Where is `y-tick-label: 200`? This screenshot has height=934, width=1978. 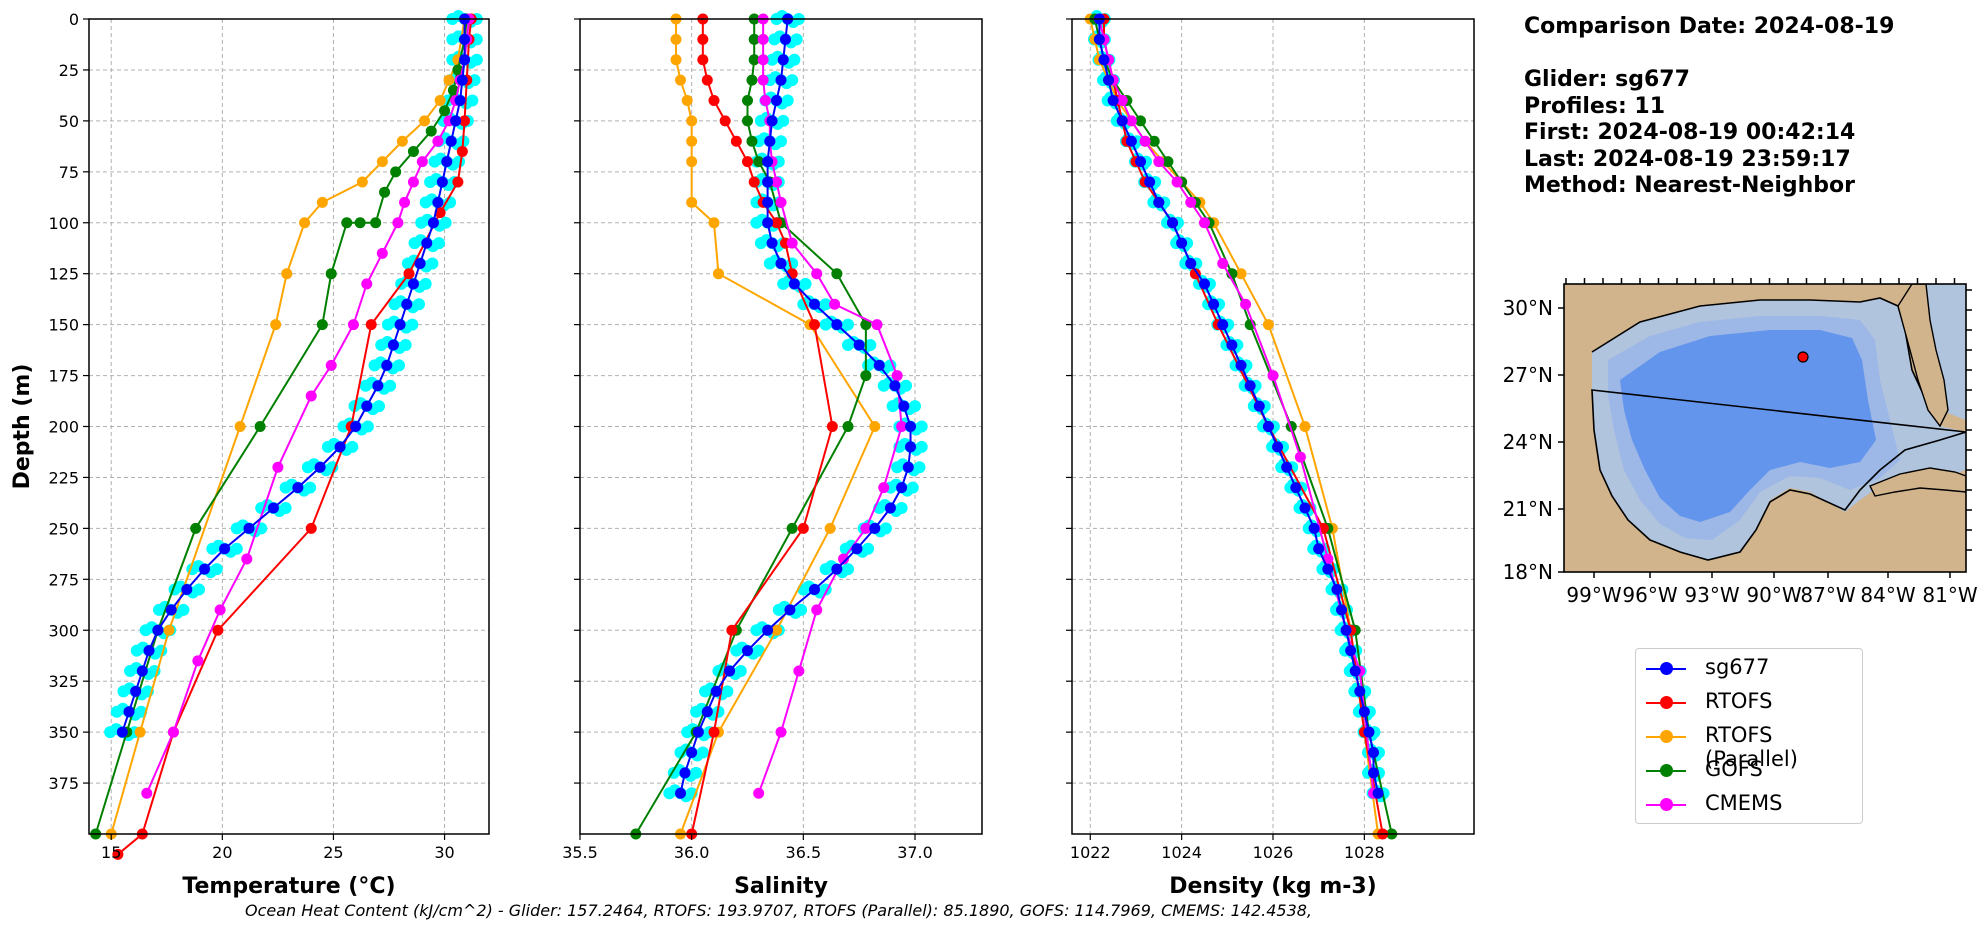
y-tick-label: 200 is located at coordinates (63, 427).